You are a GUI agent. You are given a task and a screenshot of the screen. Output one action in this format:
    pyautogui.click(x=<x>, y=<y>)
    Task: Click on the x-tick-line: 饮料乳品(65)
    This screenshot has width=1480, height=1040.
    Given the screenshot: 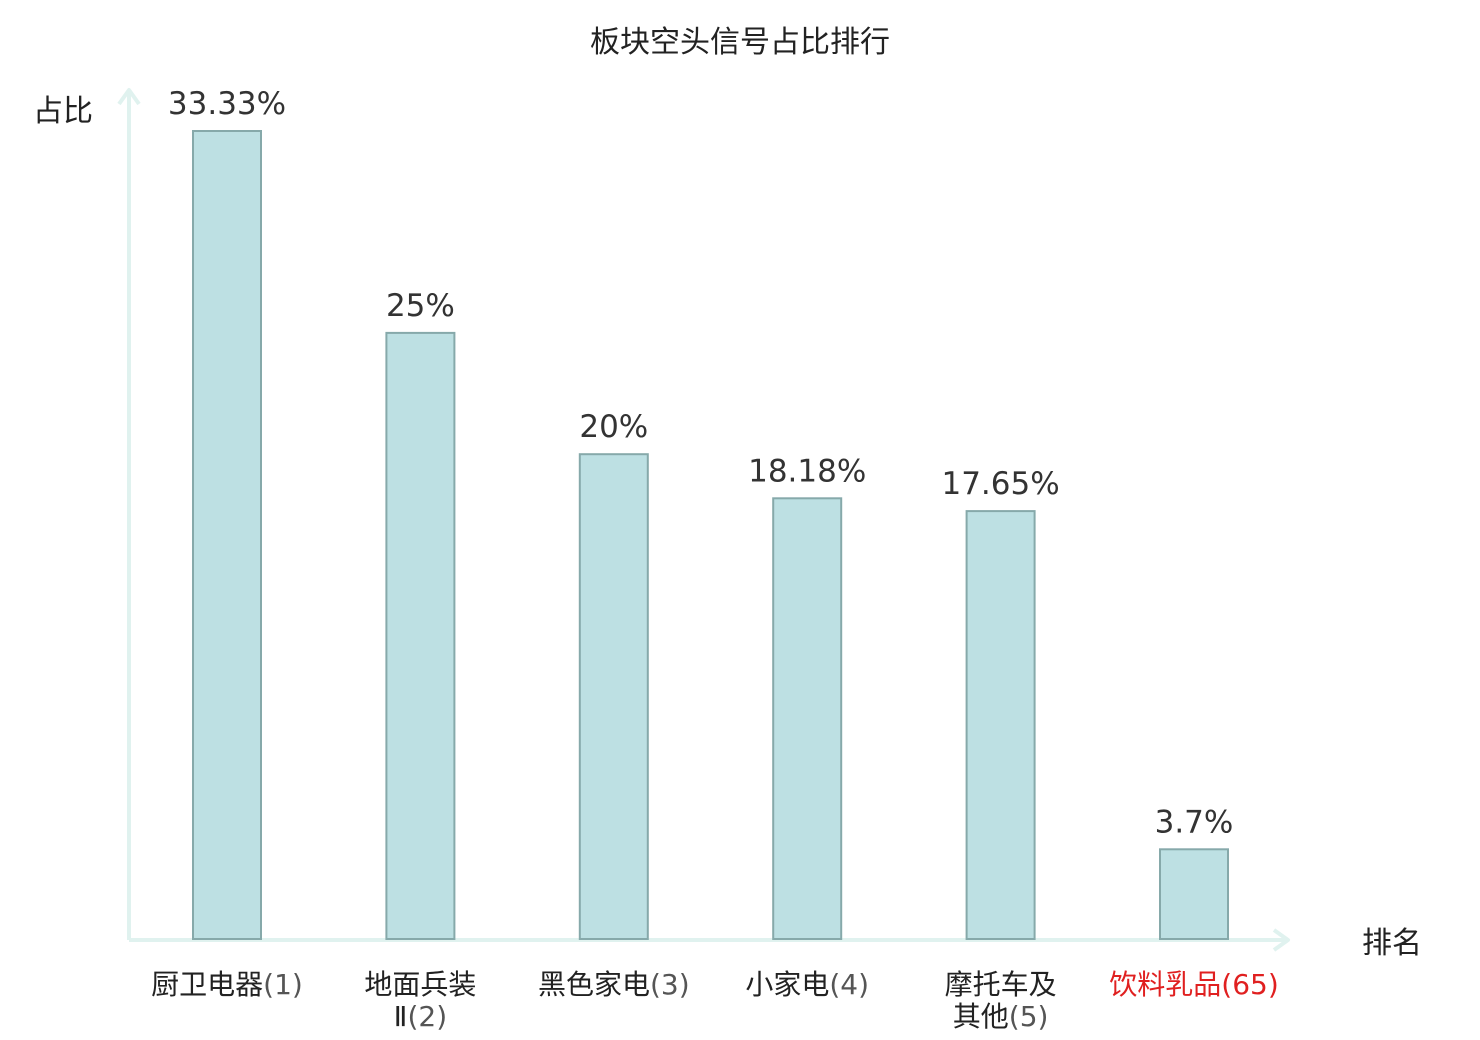 What is the action you would take?
    pyautogui.click(x=1194, y=984)
    